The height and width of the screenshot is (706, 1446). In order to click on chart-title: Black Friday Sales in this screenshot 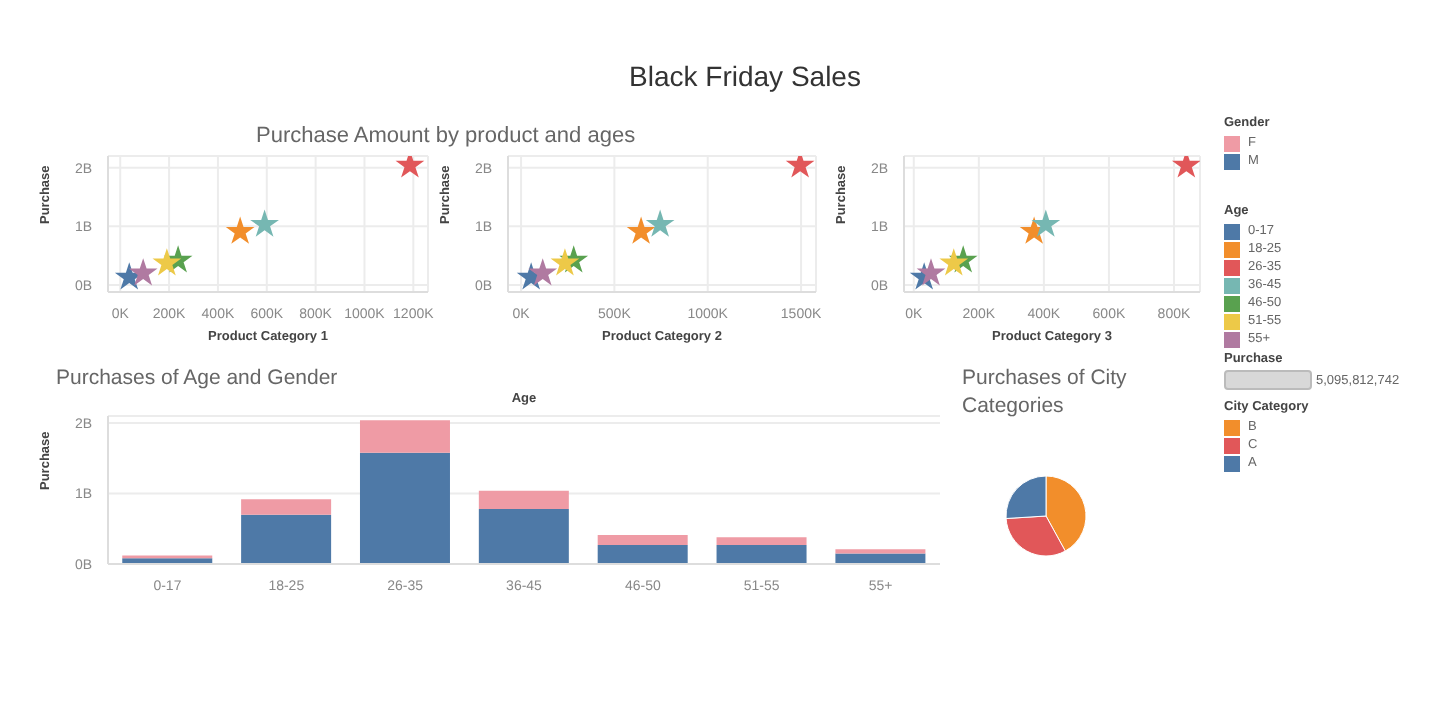, I will do `click(745, 76)`.